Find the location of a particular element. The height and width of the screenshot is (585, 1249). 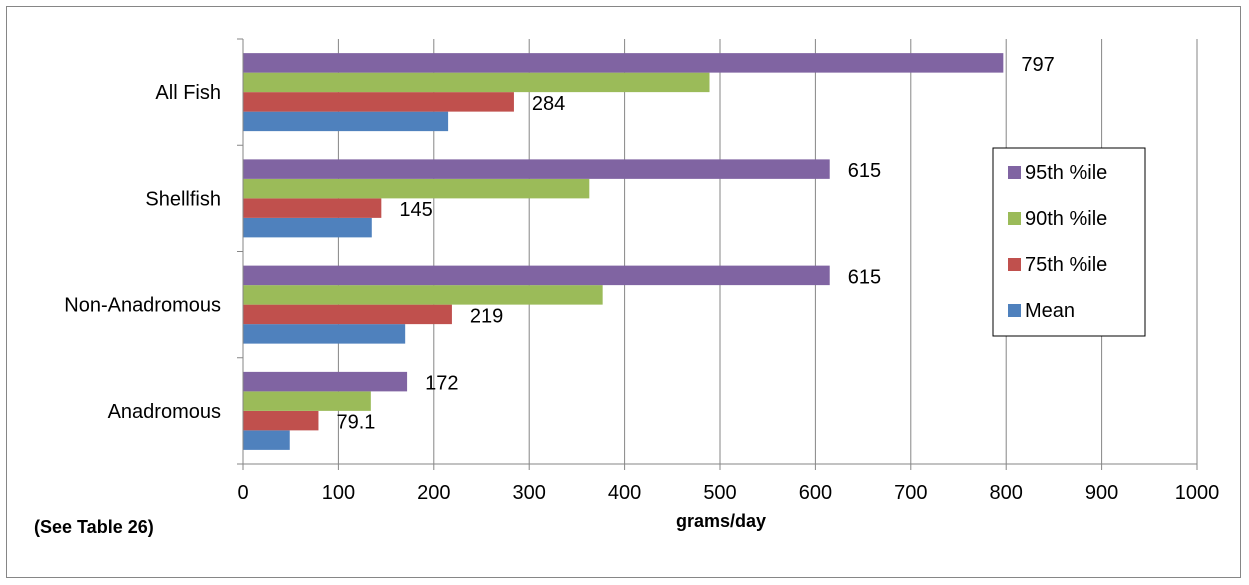

x-tick-label-600: 600 is located at coordinates (815, 493).